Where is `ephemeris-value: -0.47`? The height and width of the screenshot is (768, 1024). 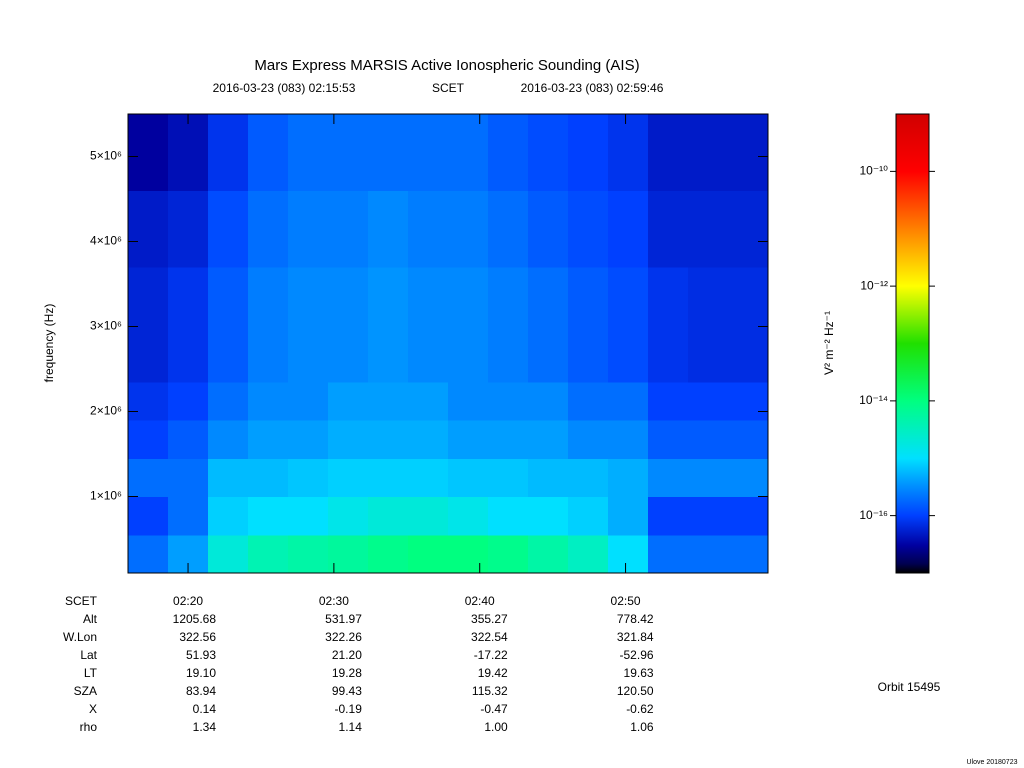 ephemeris-value: -0.47 is located at coordinates (494, 709).